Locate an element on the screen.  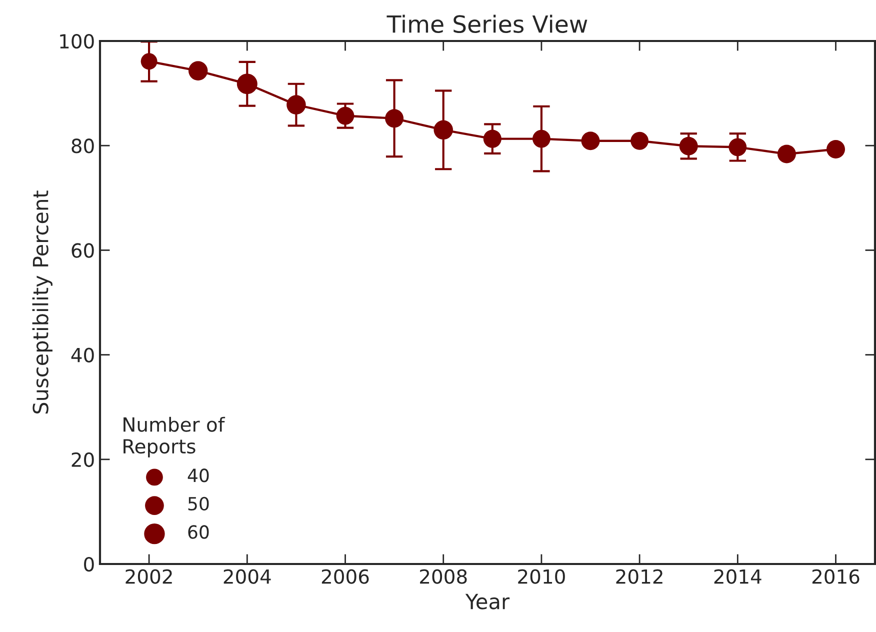
y-axis-title: Susceptibility Percent is located at coordinates (42, 302).